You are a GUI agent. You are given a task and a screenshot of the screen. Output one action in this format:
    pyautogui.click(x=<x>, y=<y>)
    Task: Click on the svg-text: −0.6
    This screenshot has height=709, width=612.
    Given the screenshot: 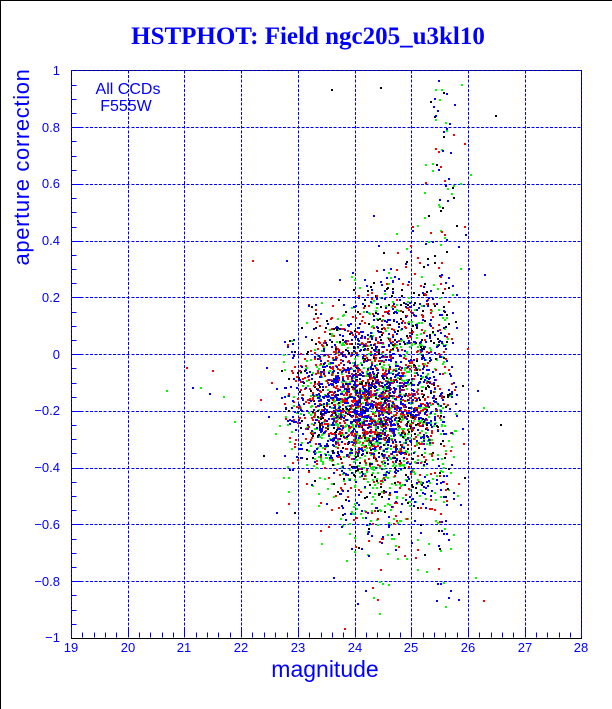 What is the action you would take?
    pyautogui.click(x=47, y=524)
    